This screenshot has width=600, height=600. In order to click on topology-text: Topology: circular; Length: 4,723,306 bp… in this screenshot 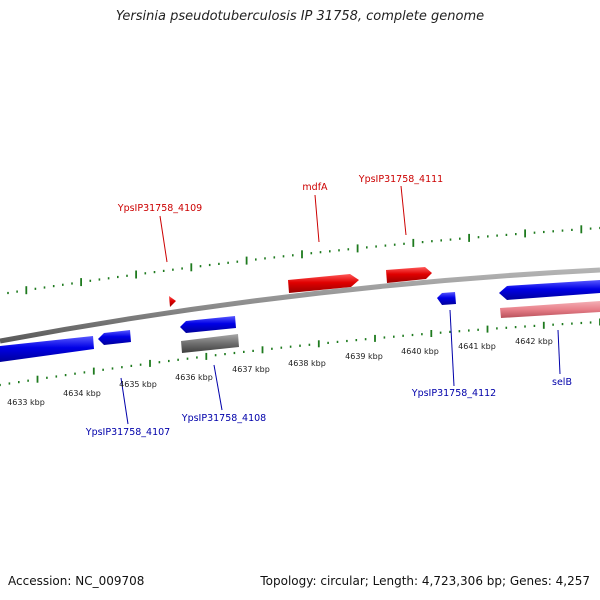, I will do `click(425, 581)`.